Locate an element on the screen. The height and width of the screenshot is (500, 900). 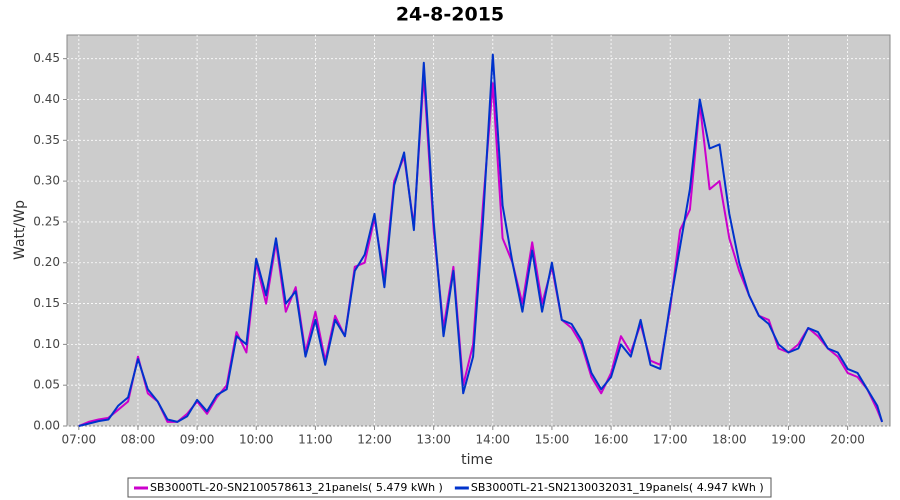
x-tick-label: 20:00 is located at coordinates (847, 440).